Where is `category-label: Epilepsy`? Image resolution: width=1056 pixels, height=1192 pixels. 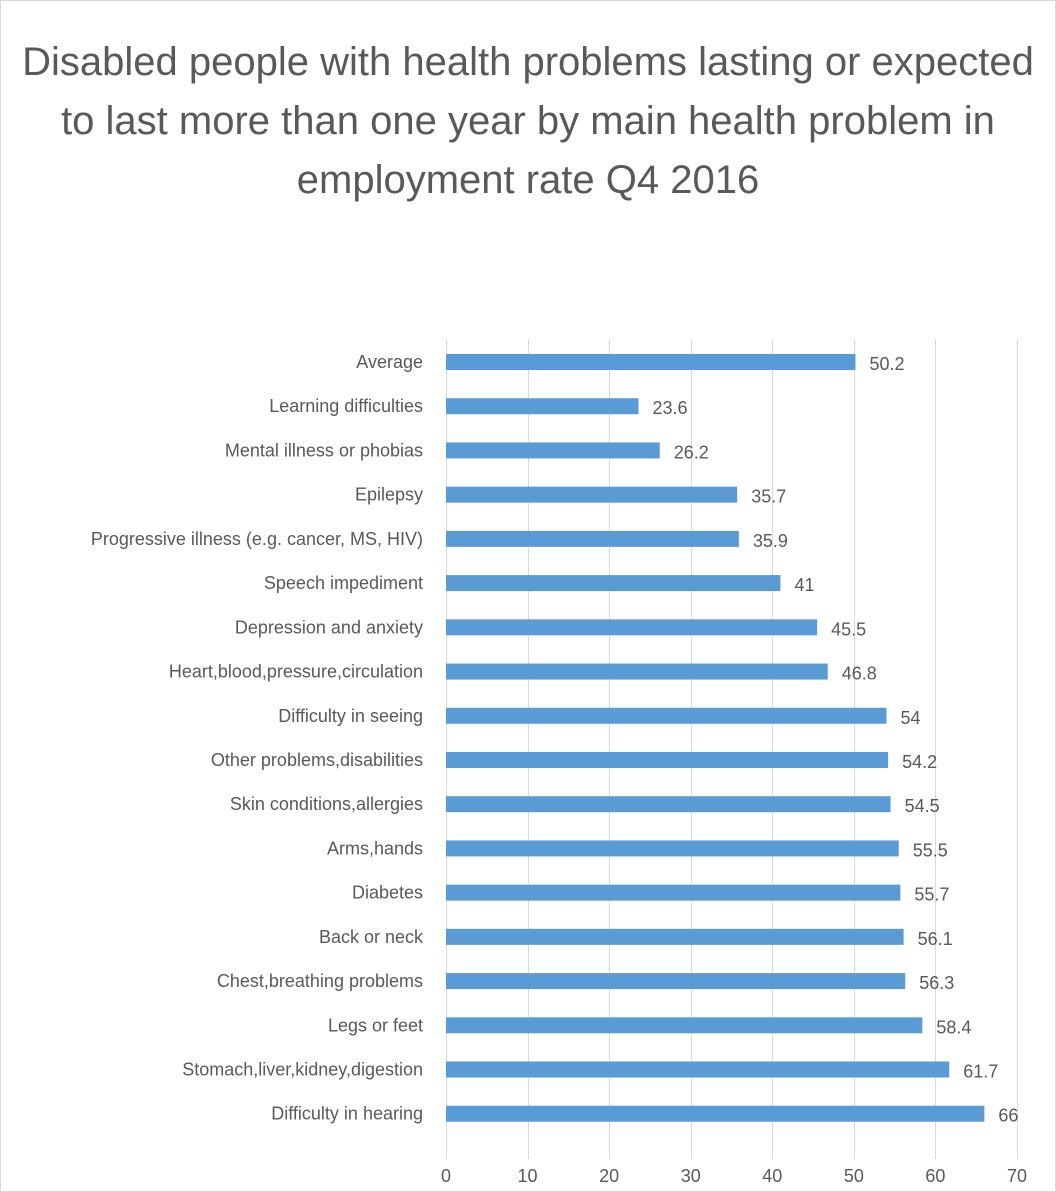
category-label: Epilepsy is located at coordinates (389, 495).